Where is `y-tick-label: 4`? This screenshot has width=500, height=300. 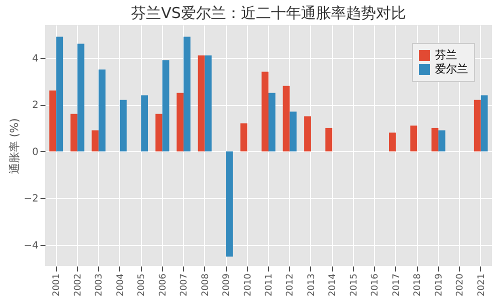 y-tick-label: 4 is located at coordinates (35, 58).